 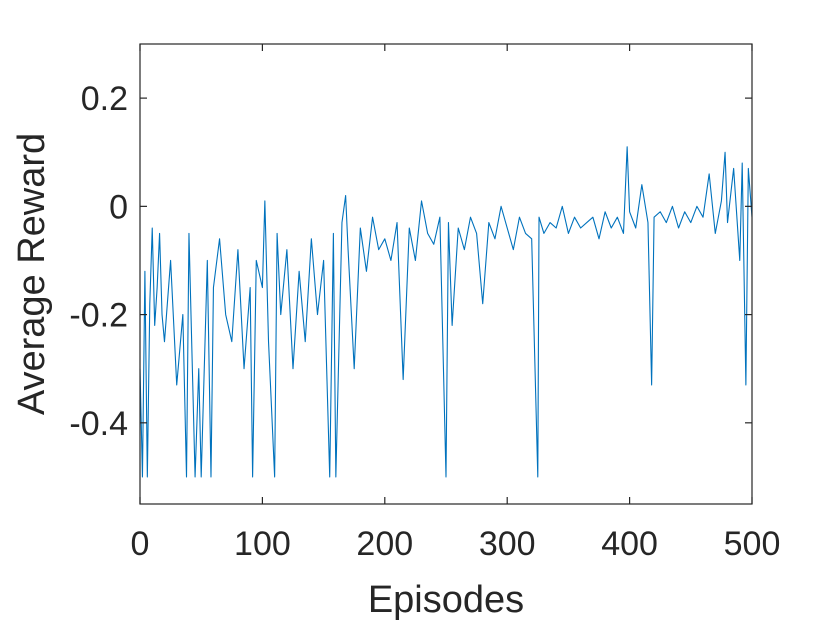 What do you see at coordinates (752, 544) in the screenshot?
I see `x-tick-label: 500` at bounding box center [752, 544].